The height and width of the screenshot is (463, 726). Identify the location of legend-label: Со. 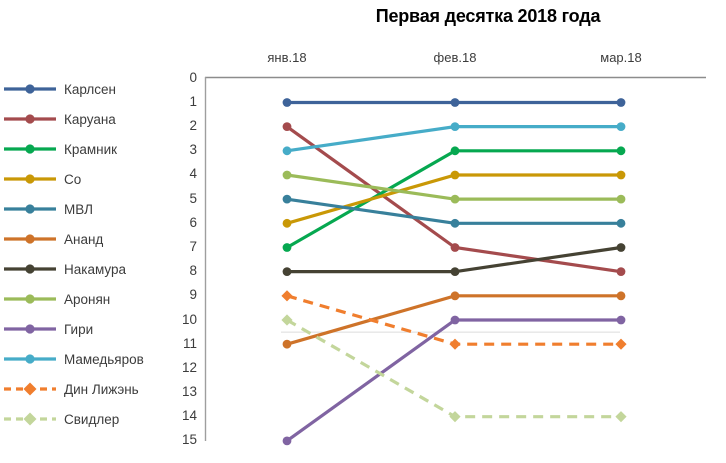
(73, 179).